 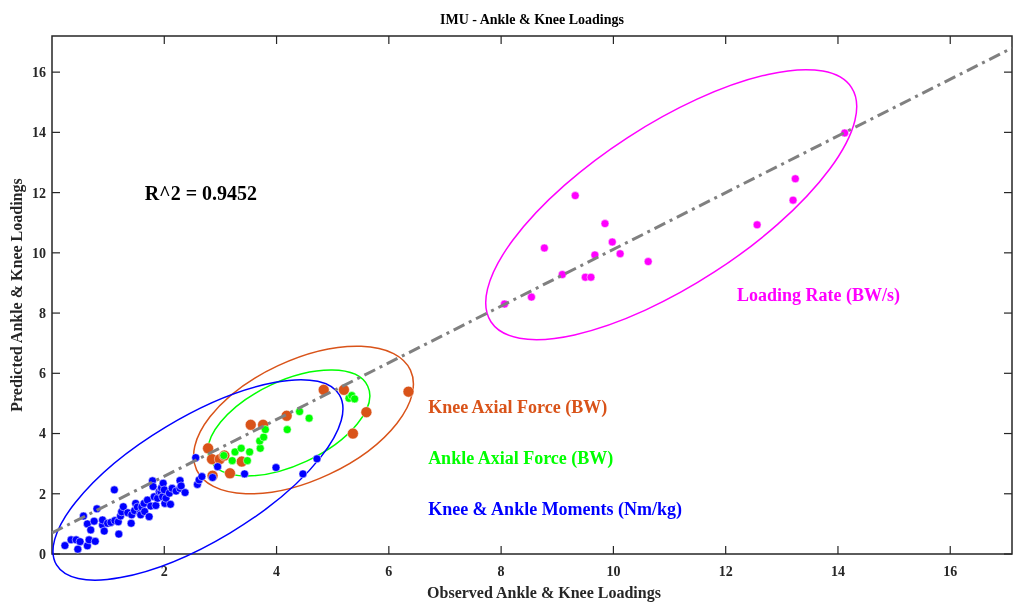 I want to click on x-tick-label: 12, so click(x=725, y=571).